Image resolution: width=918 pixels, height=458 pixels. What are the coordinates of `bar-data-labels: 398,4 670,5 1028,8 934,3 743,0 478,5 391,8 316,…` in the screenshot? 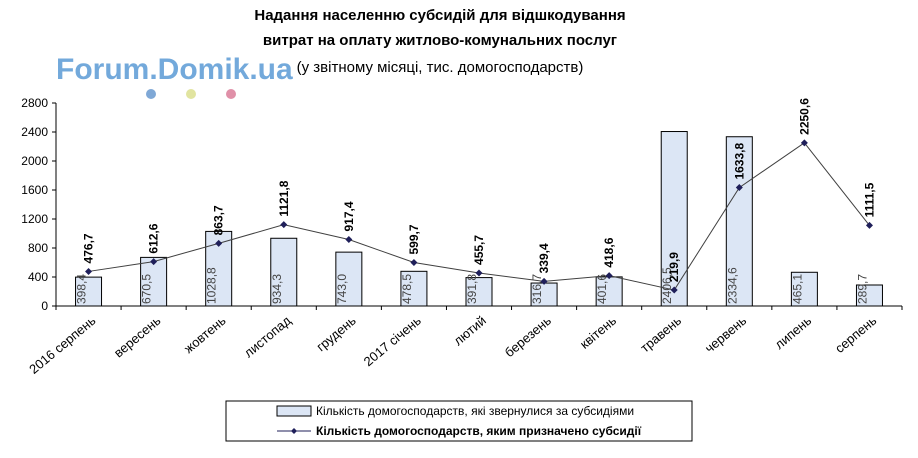 It's located at (472, 285).